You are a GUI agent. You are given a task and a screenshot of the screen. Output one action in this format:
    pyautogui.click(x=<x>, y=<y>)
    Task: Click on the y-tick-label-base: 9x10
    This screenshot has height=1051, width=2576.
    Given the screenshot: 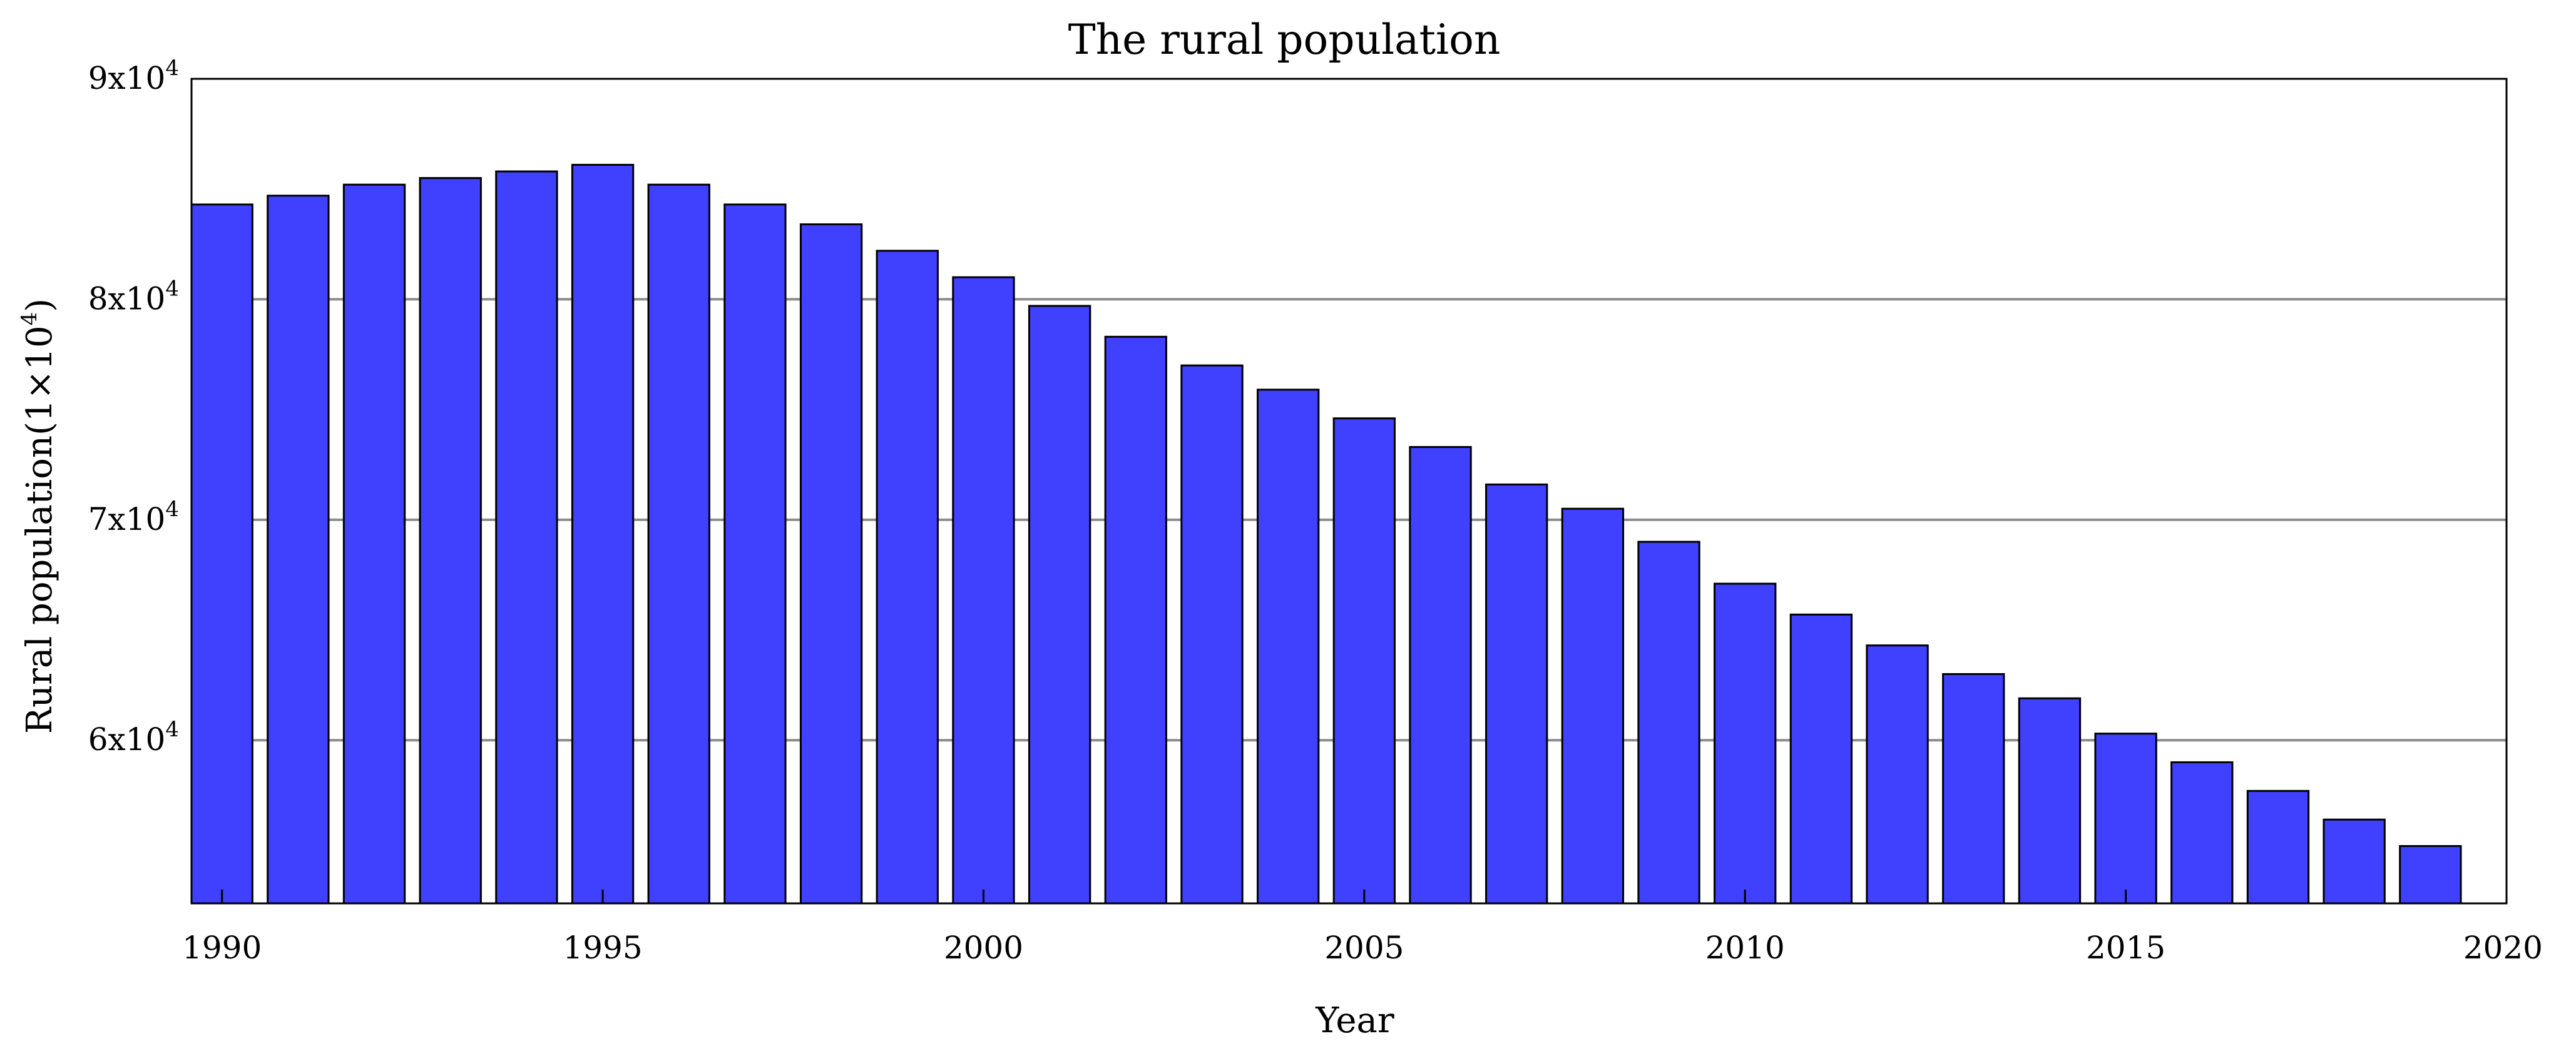 What is the action you would take?
    pyautogui.click(x=127, y=78)
    